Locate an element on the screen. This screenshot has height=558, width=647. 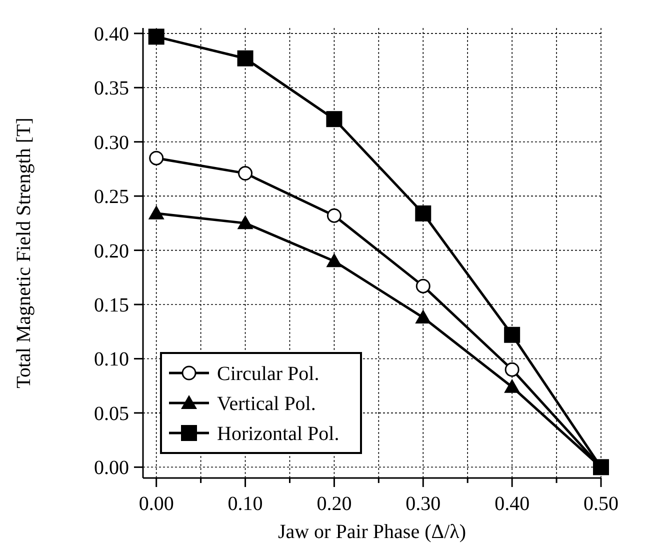
y-tick-label: 0.30 is located at coordinates (111, 143).